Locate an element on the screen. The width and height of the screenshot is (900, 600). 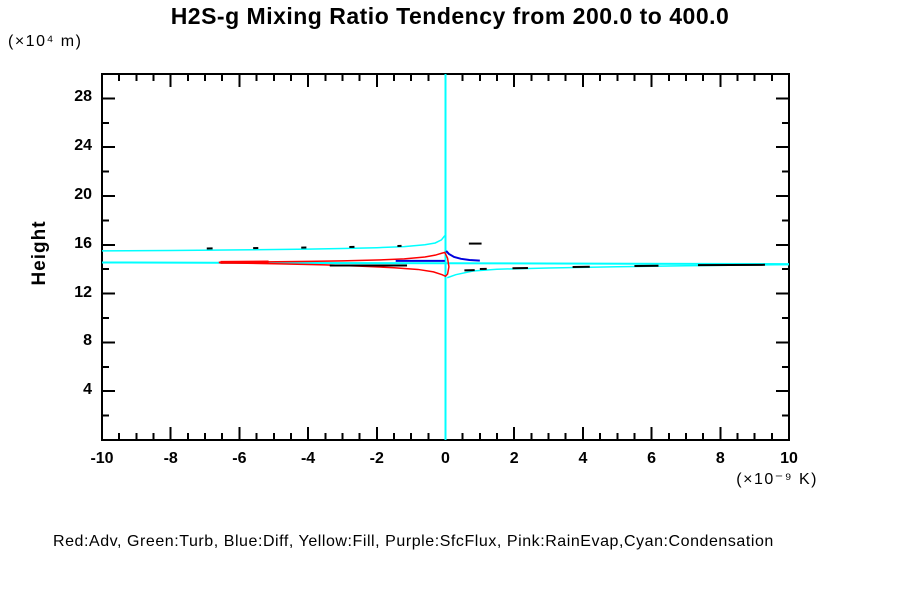
y-tick-label: 4 is located at coordinates (87, 390).